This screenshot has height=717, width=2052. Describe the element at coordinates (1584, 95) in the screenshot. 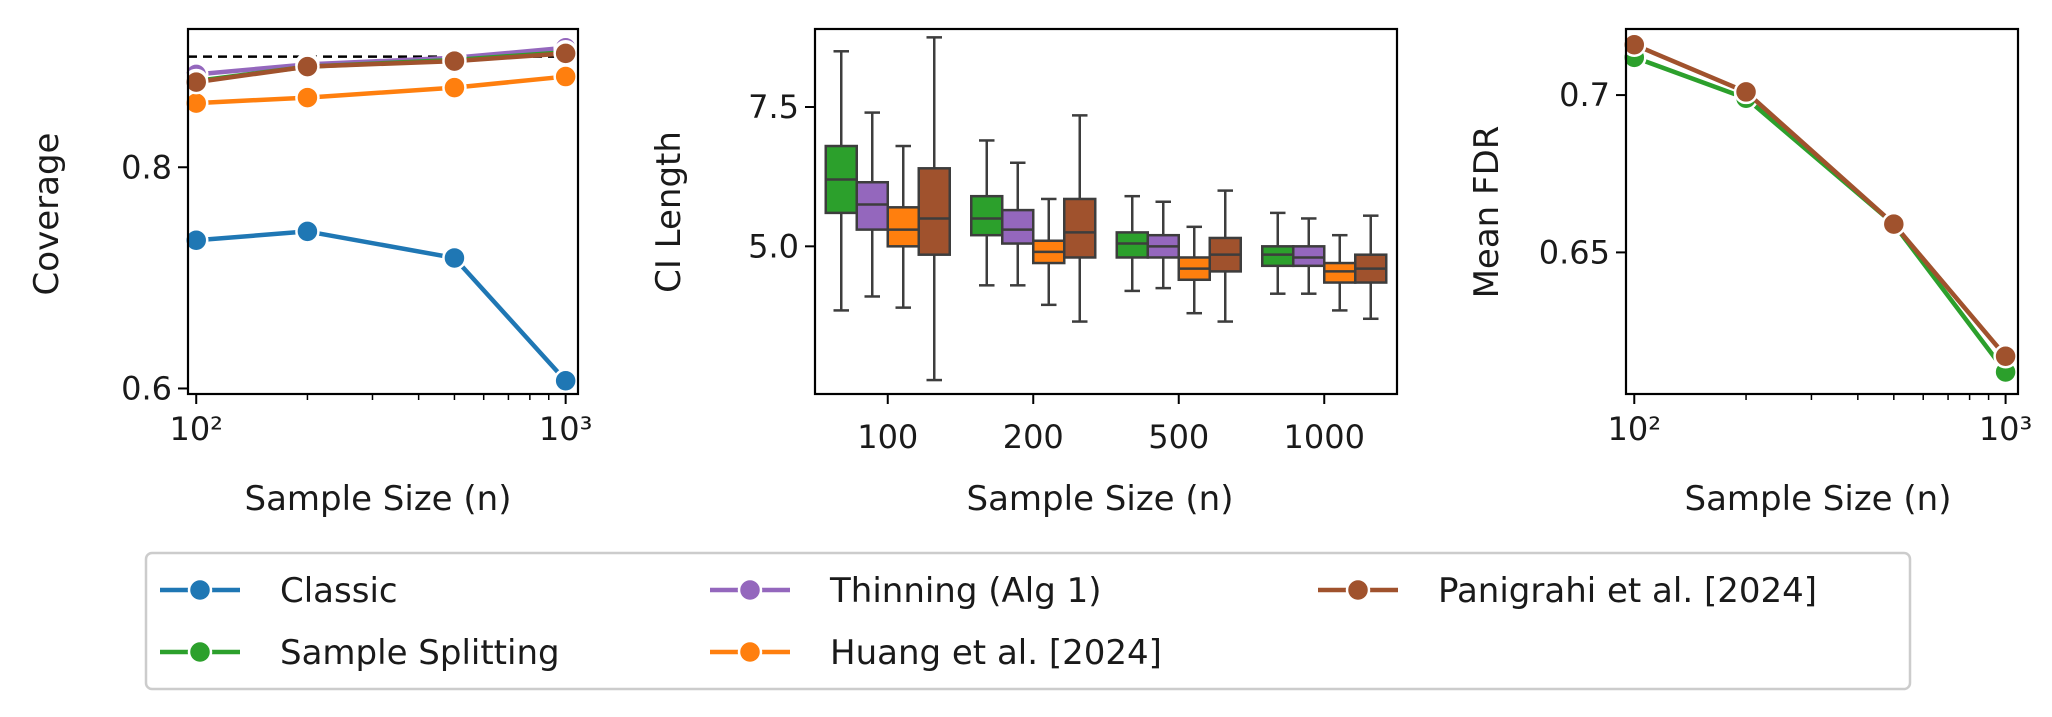

I see `y-tick-label: 0.7` at that location.